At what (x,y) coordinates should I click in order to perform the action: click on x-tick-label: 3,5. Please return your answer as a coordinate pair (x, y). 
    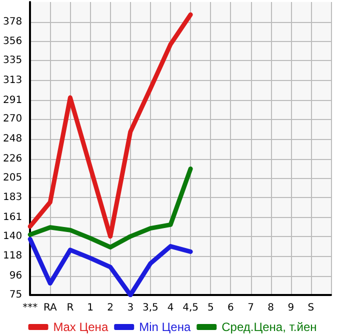
    Looking at the image, I should click on (150, 308).